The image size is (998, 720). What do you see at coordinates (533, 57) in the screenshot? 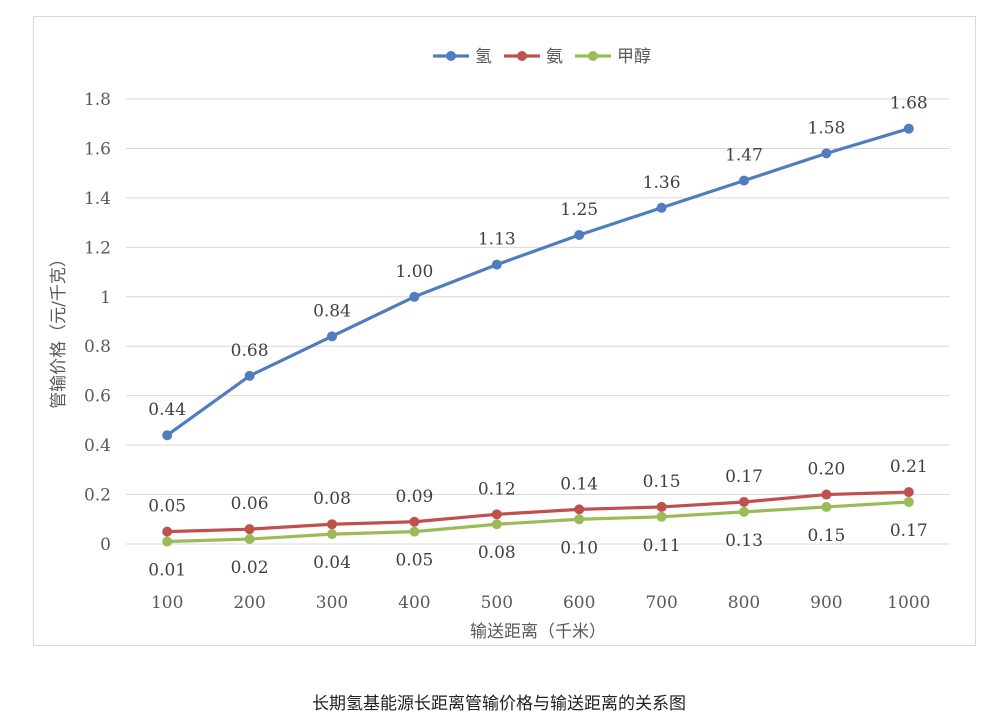
I see `legend-item: 氨` at bounding box center [533, 57].